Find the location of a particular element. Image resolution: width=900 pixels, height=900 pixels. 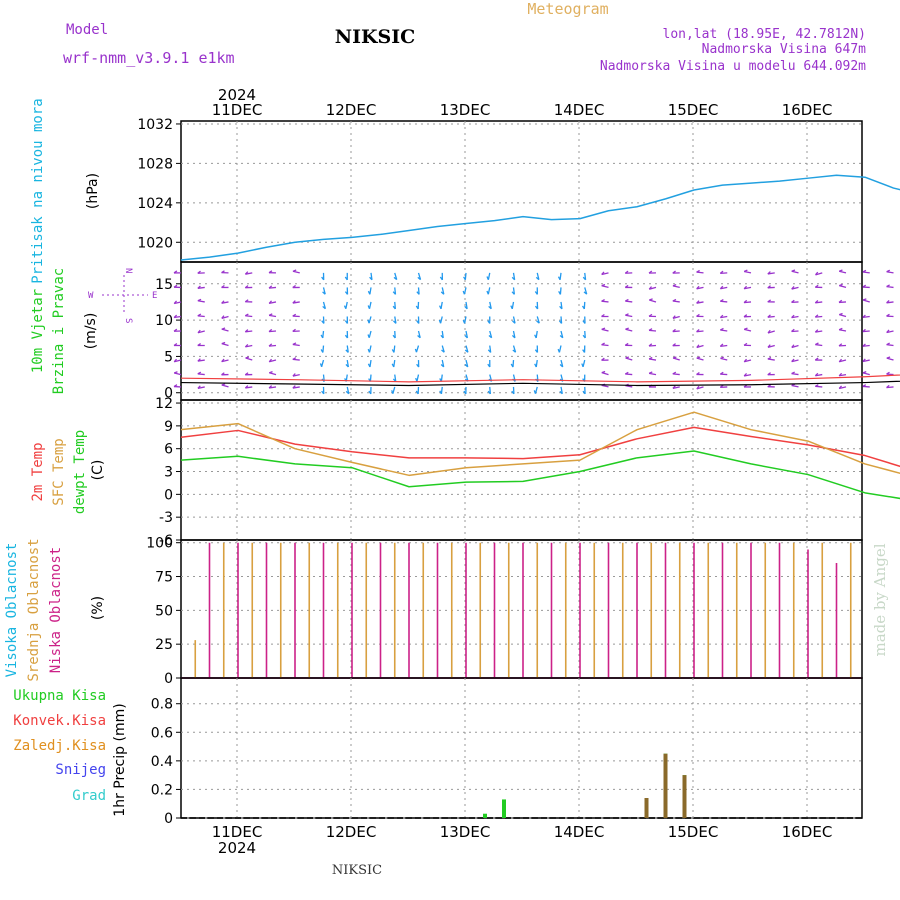

wind-ytick-label: 10 is located at coordinates (164, 321).